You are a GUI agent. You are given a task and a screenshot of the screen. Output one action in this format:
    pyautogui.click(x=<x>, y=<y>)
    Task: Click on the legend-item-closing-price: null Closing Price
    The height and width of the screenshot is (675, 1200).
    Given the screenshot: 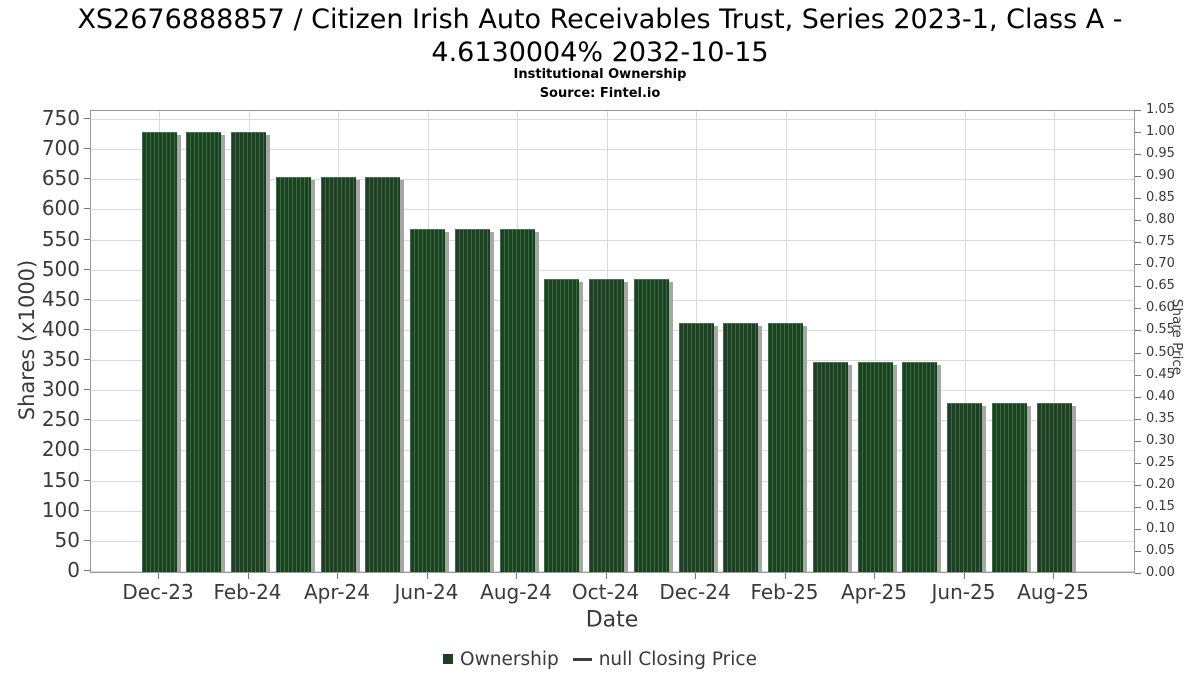 What is the action you would take?
    pyautogui.click(x=664, y=659)
    